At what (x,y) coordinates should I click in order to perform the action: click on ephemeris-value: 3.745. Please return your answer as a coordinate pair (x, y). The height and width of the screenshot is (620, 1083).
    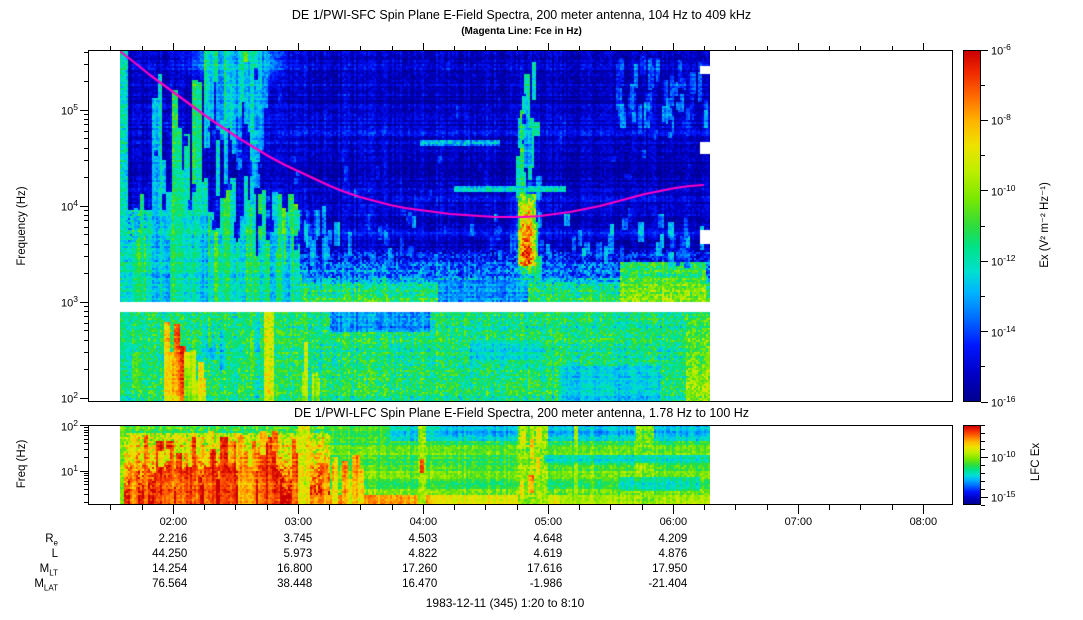
    Looking at the image, I should click on (298, 539).